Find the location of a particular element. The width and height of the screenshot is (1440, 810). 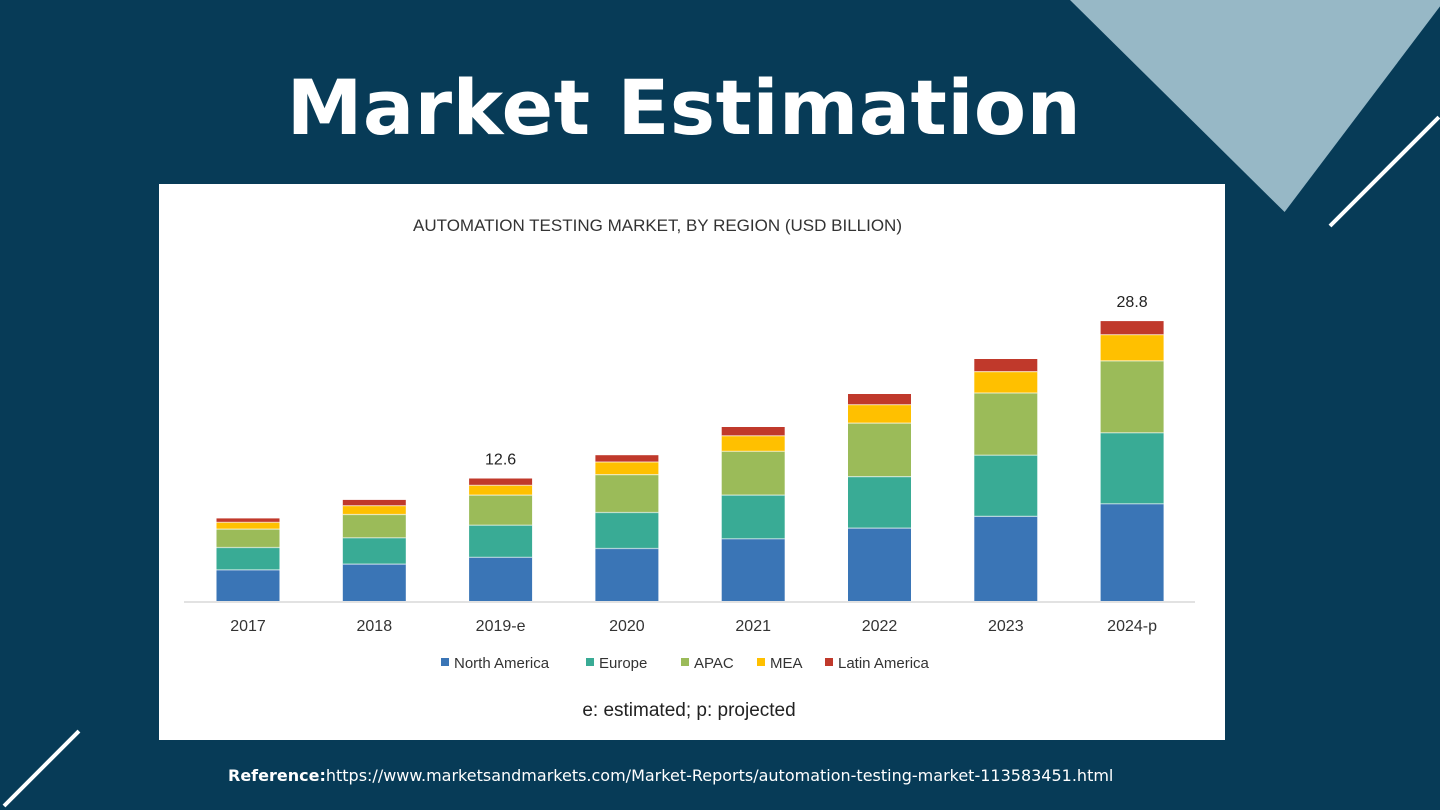

bar-segment-mea-2018 is located at coordinates (374, 510).